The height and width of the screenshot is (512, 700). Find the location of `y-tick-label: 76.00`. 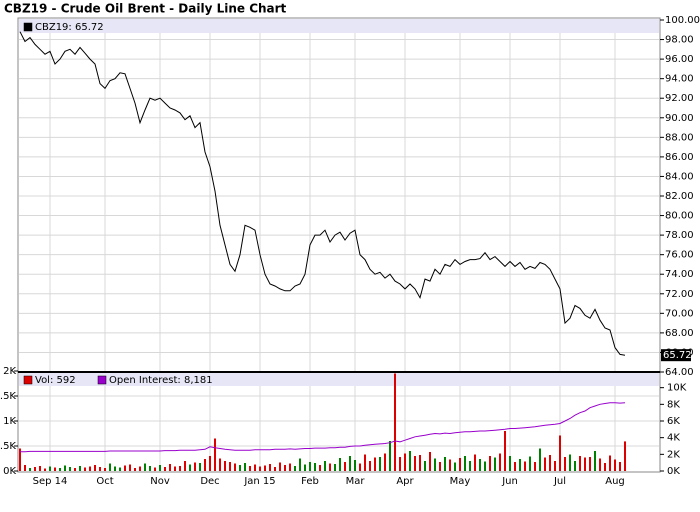

y-tick-label: 76.00 is located at coordinates (679, 255).